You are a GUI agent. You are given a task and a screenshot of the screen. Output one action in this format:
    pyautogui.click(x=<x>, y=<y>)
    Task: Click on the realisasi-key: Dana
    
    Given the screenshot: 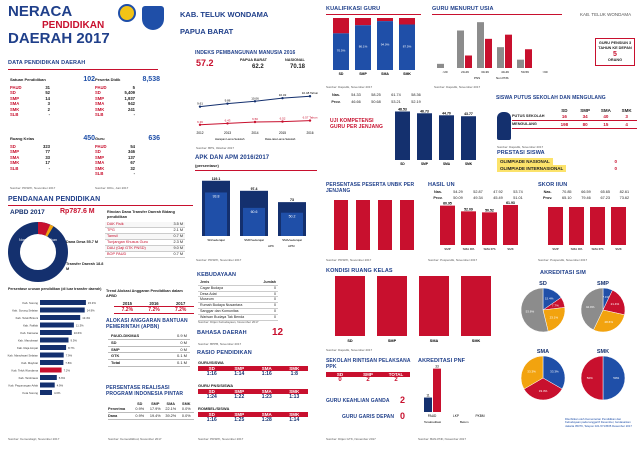 What is the action you would take?
    pyautogui.click(x=113, y=416)
    